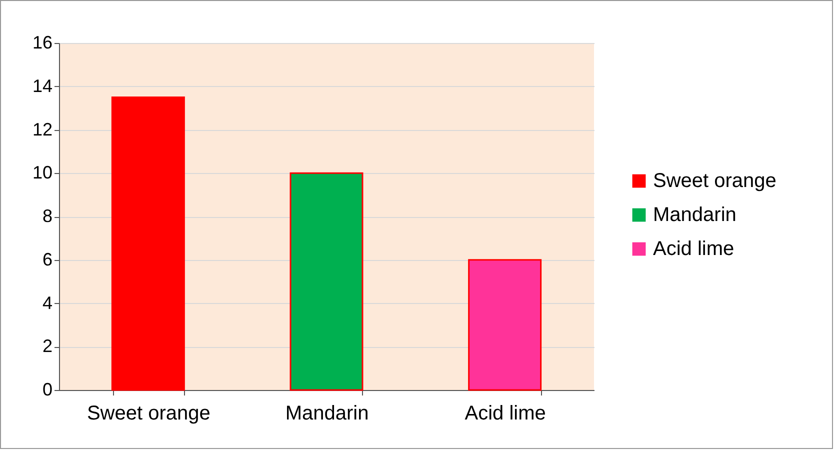 This screenshot has width=835, height=451. What do you see at coordinates (47, 216) in the screenshot?
I see `y-tick-label: 8` at bounding box center [47, 216].